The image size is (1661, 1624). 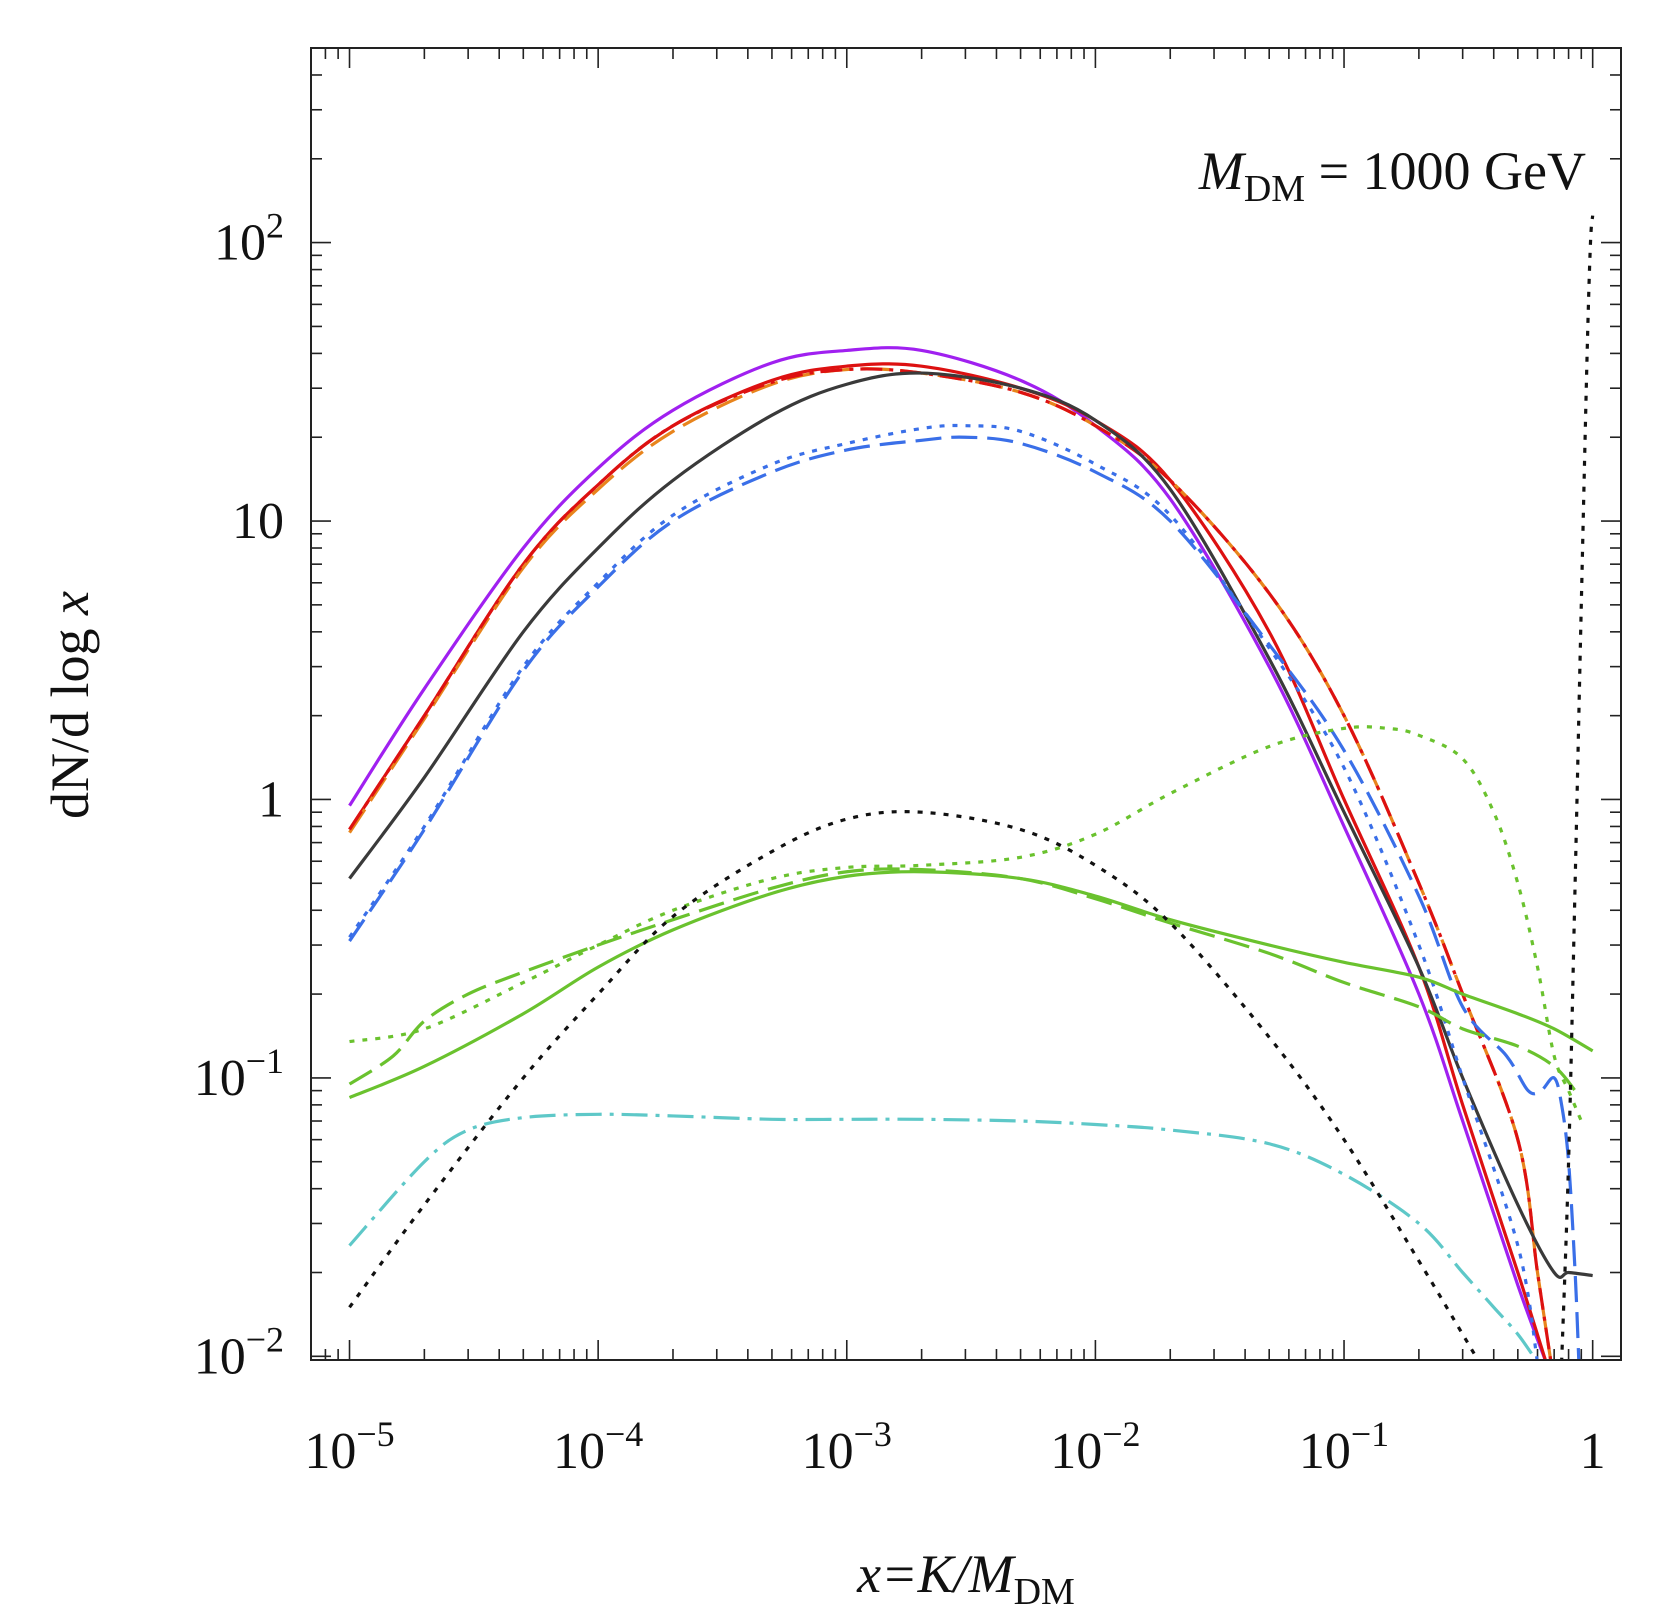 I want to click on y-tick-label: 10⁻², so click(x=239, y=1352).